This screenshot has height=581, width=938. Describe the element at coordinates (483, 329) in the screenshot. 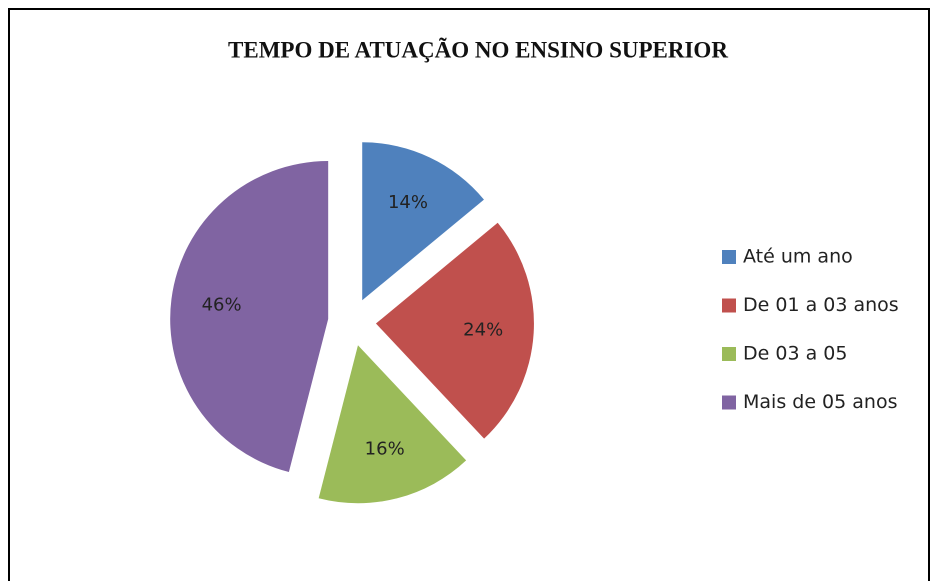

I see `data-label: 24%` at that location.